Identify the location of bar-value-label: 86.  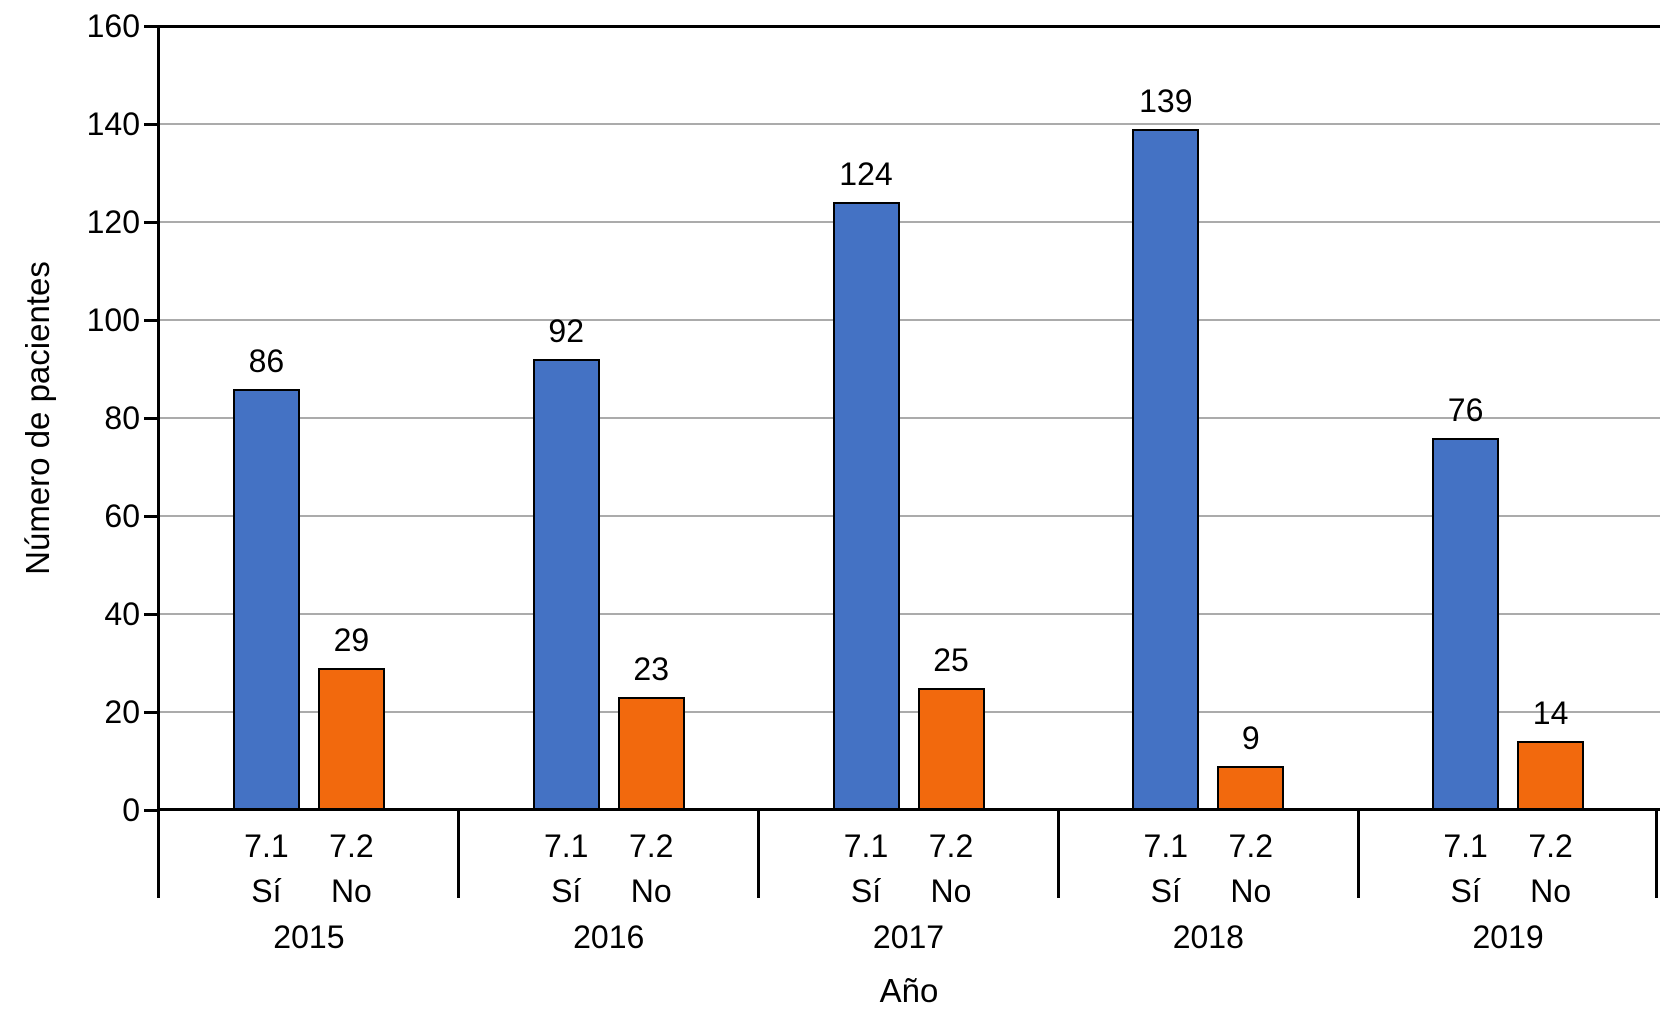
(266, 360).